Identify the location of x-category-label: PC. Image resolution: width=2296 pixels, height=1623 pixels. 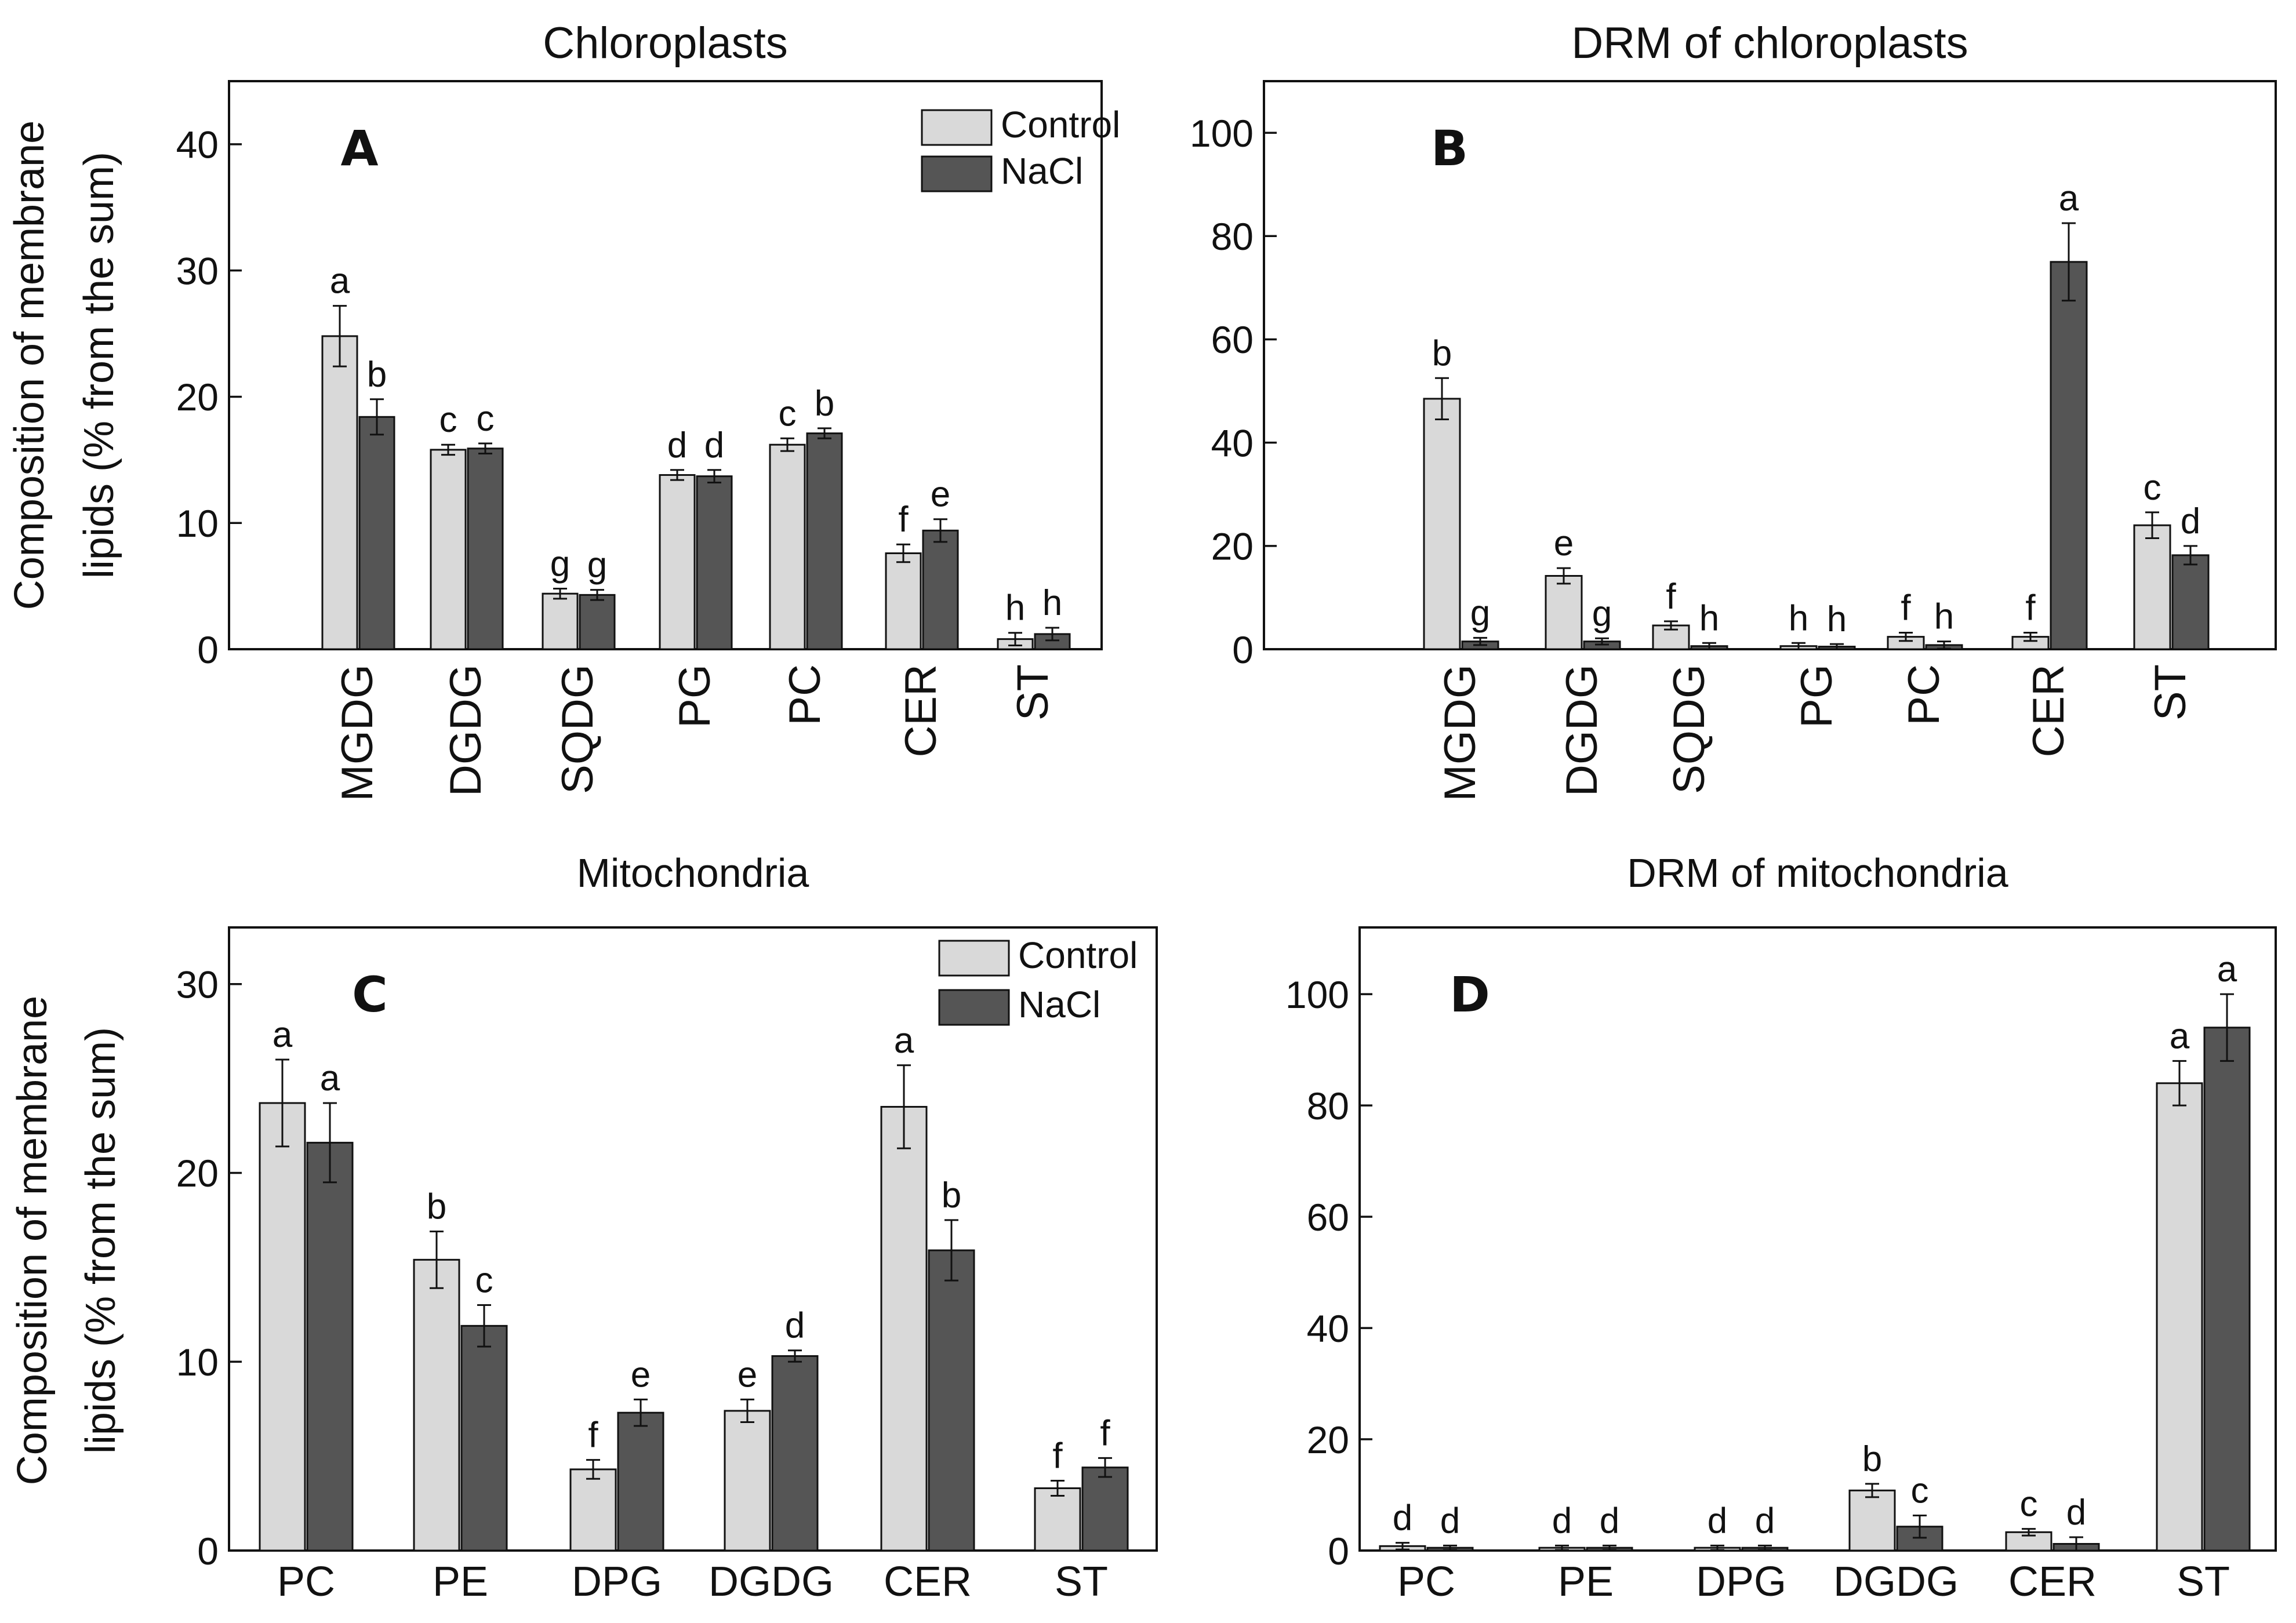
(1426, 1582).